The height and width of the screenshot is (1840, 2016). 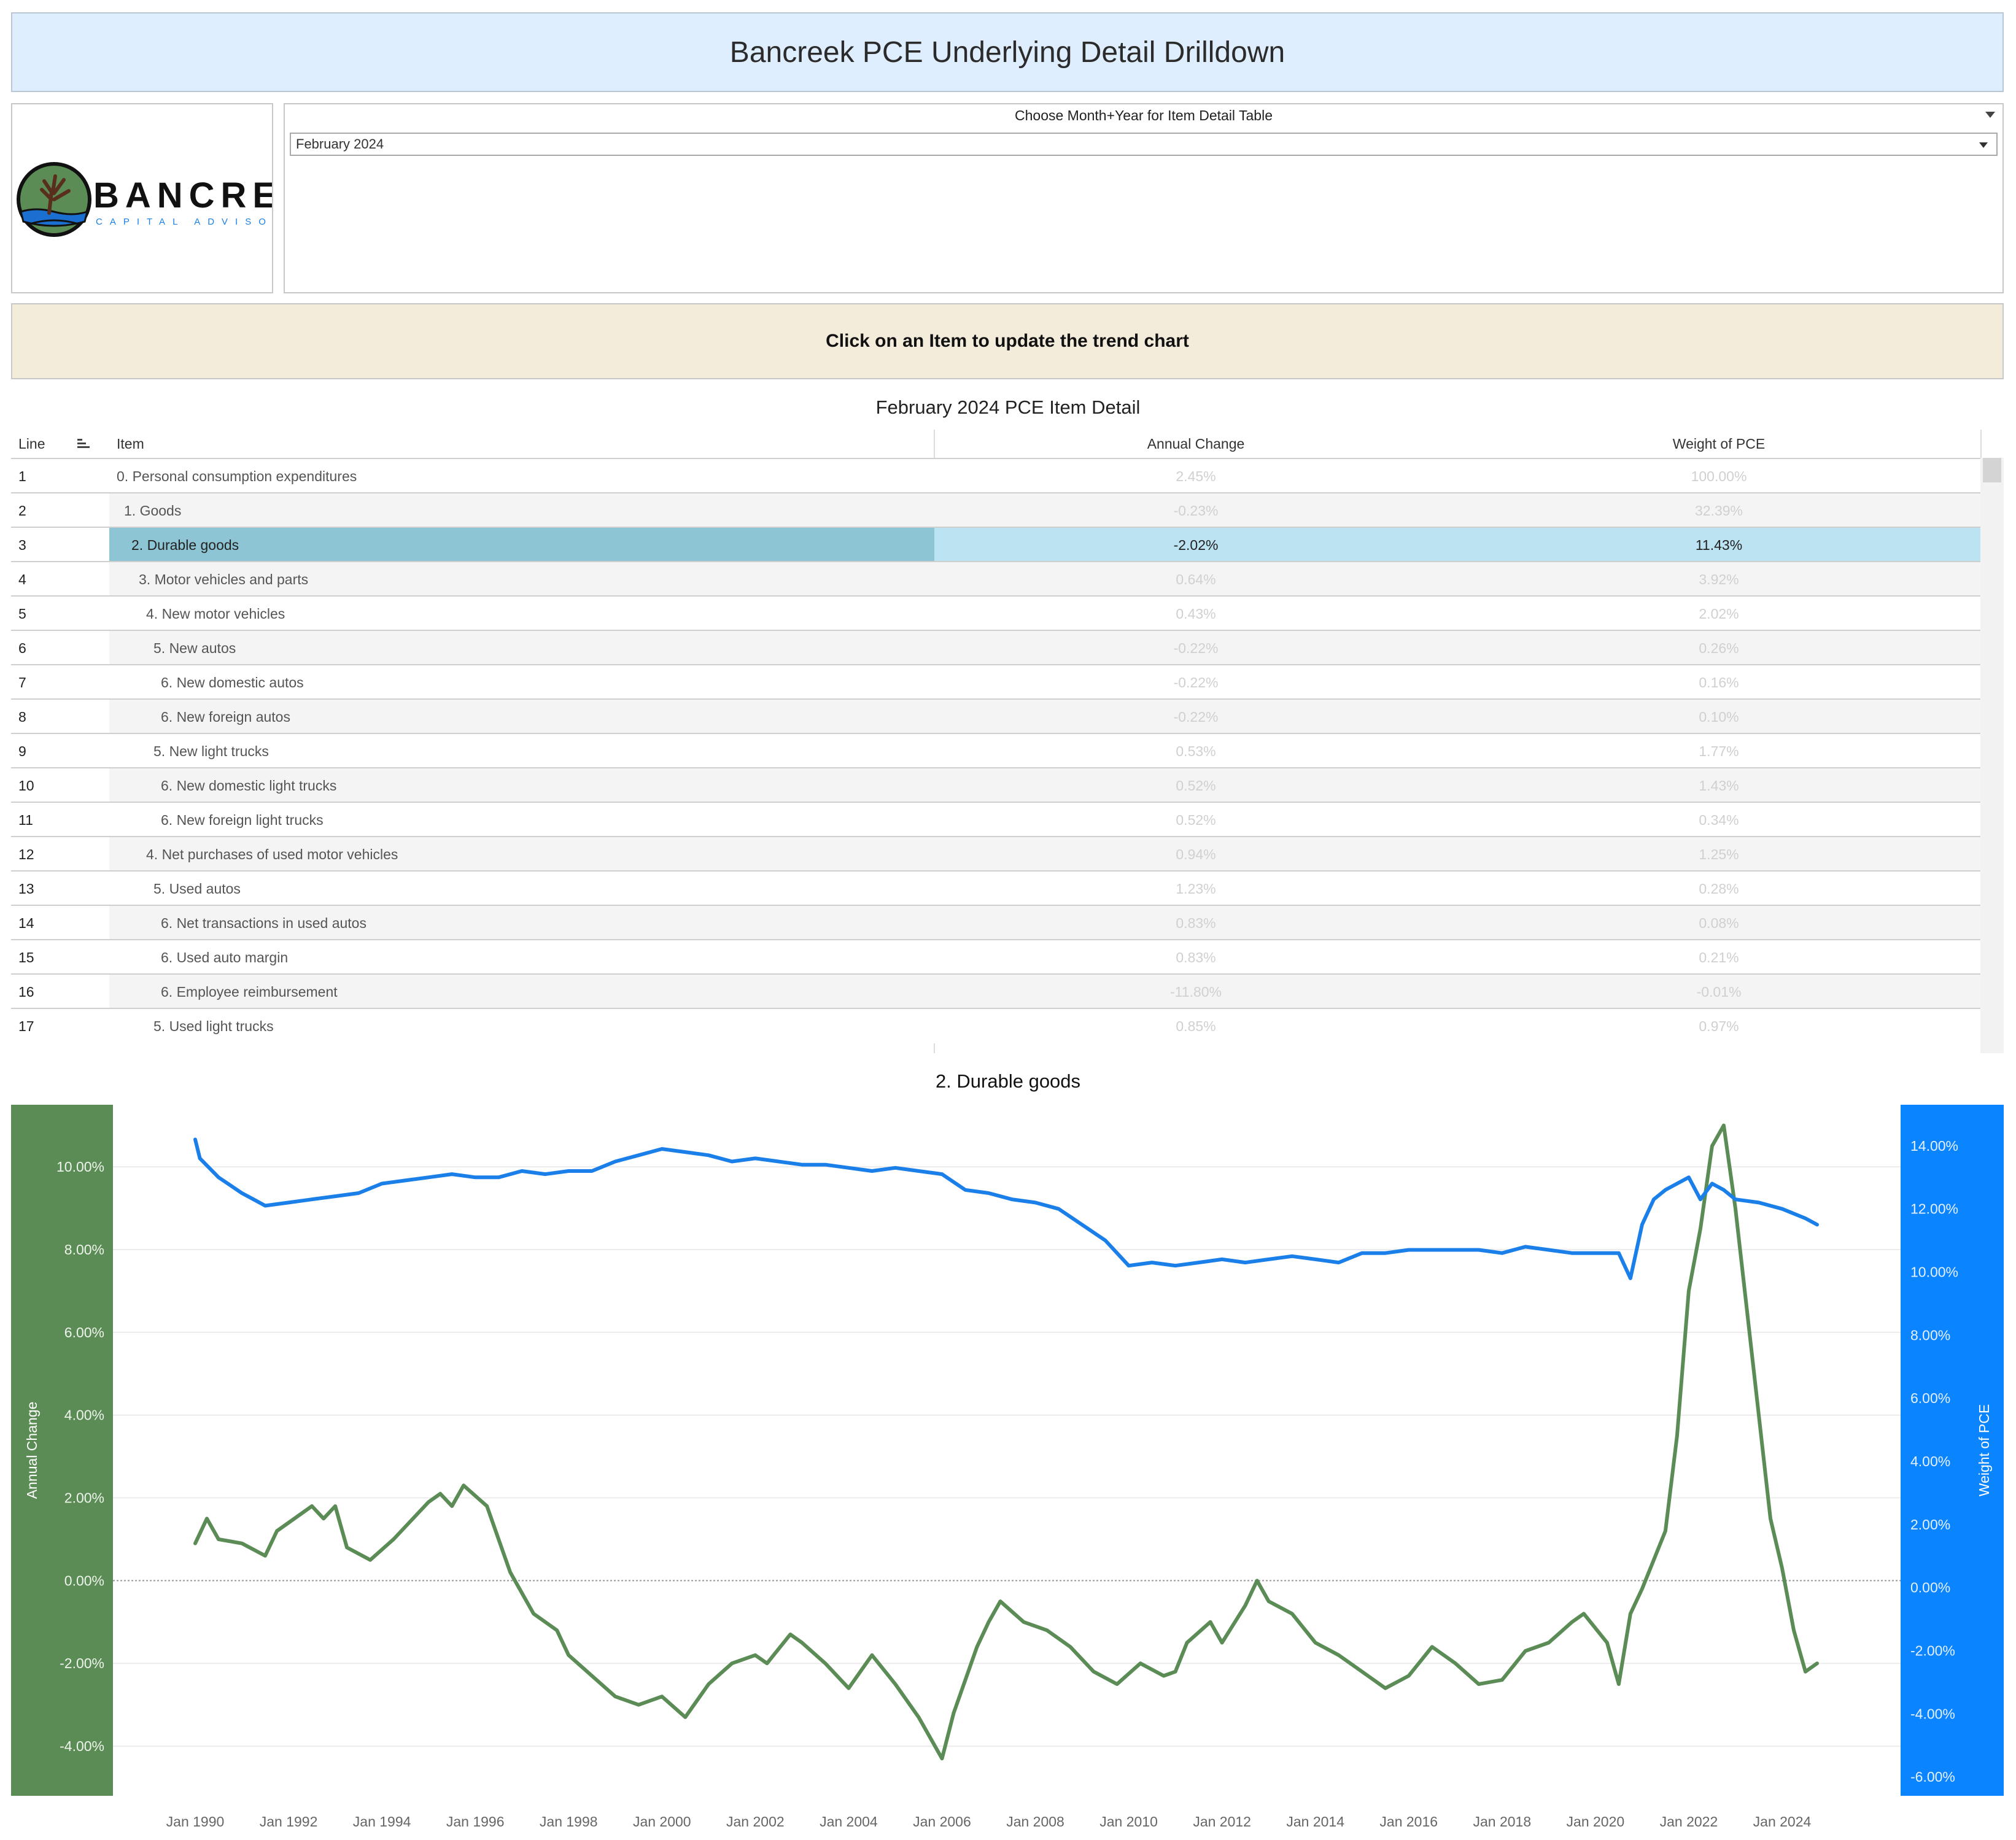 What do you see at coordinates (1144, 144) in the screenshot?
I see `month-year-dropdown: February 2024` at bounding box center [1144, 144].